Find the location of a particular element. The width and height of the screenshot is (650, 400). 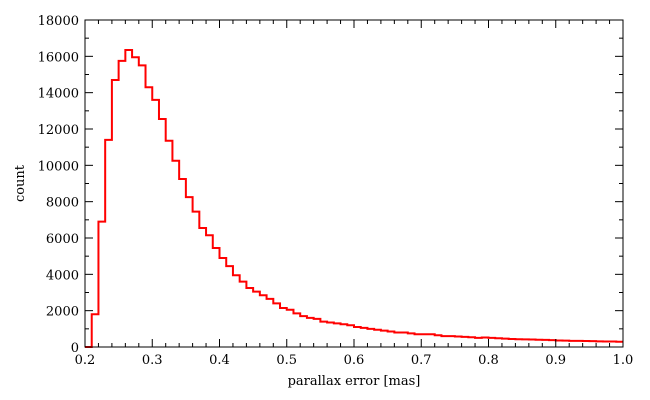

y-tick-label: 4000 is located at coordinates (62, 275).